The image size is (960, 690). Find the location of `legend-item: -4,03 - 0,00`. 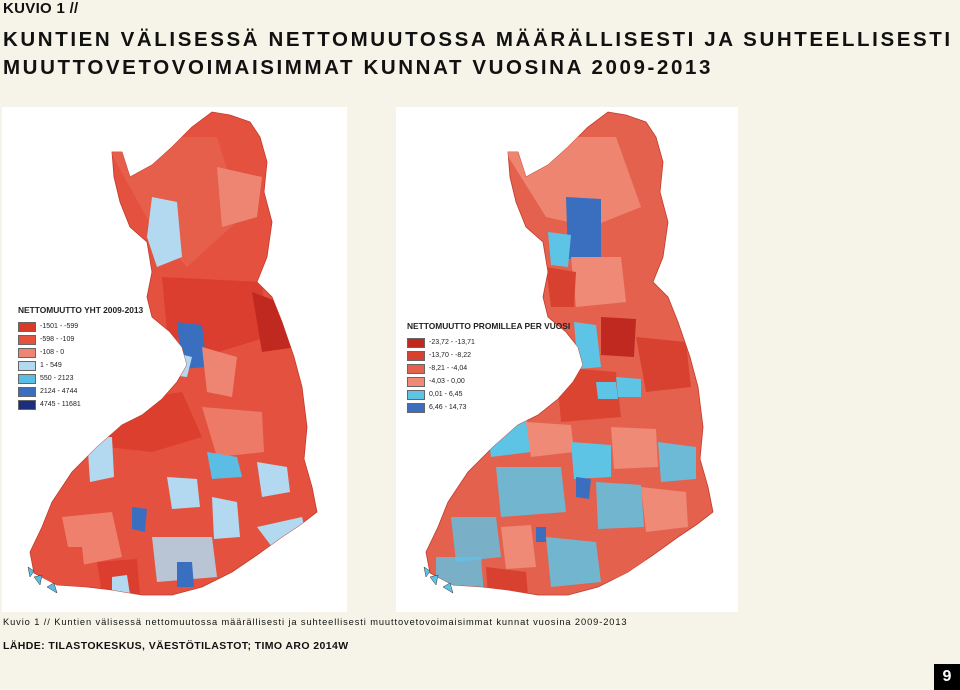

legend-item: -4,03 - 0,00 is located at coordinates (488, 381).